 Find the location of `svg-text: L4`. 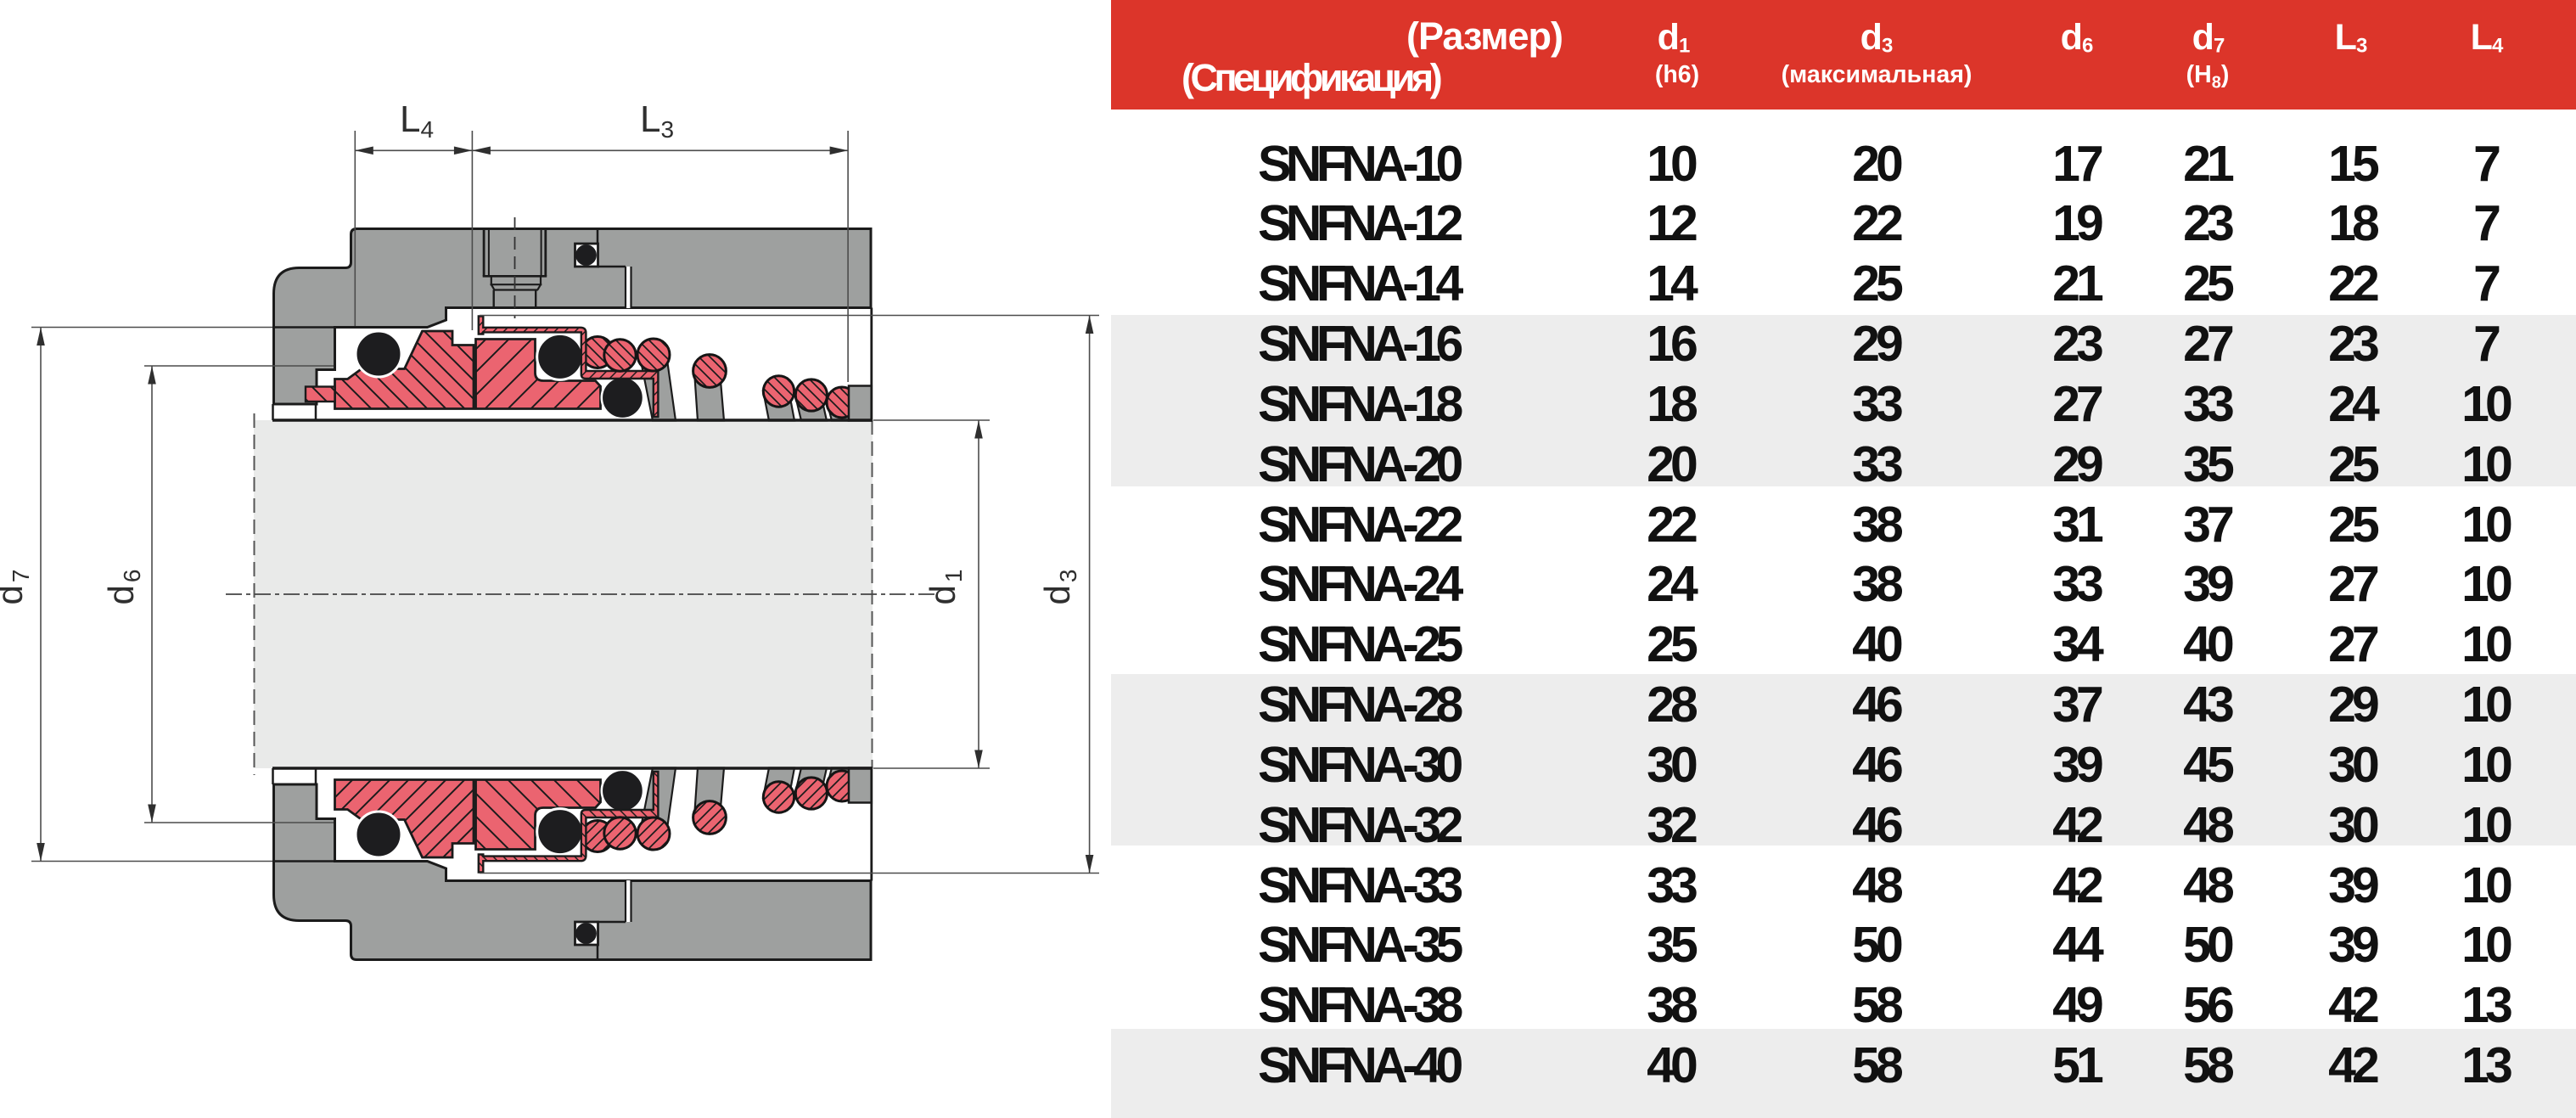

svg-text: L4 is located at coordinates (417, 120).